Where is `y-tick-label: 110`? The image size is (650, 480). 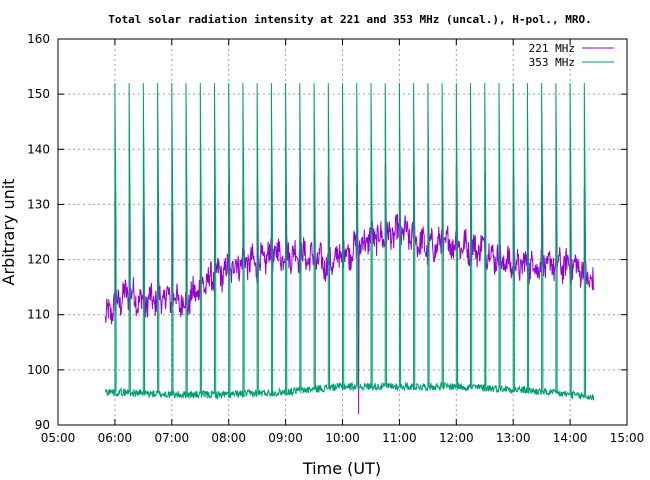 y-tick-label: 110 is located at coordinates (38, 315).